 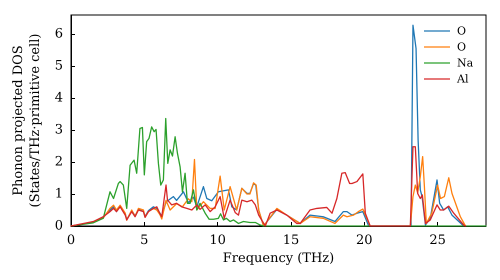 I want to click on x-tick-label: 15, so click(x=291, y=240).